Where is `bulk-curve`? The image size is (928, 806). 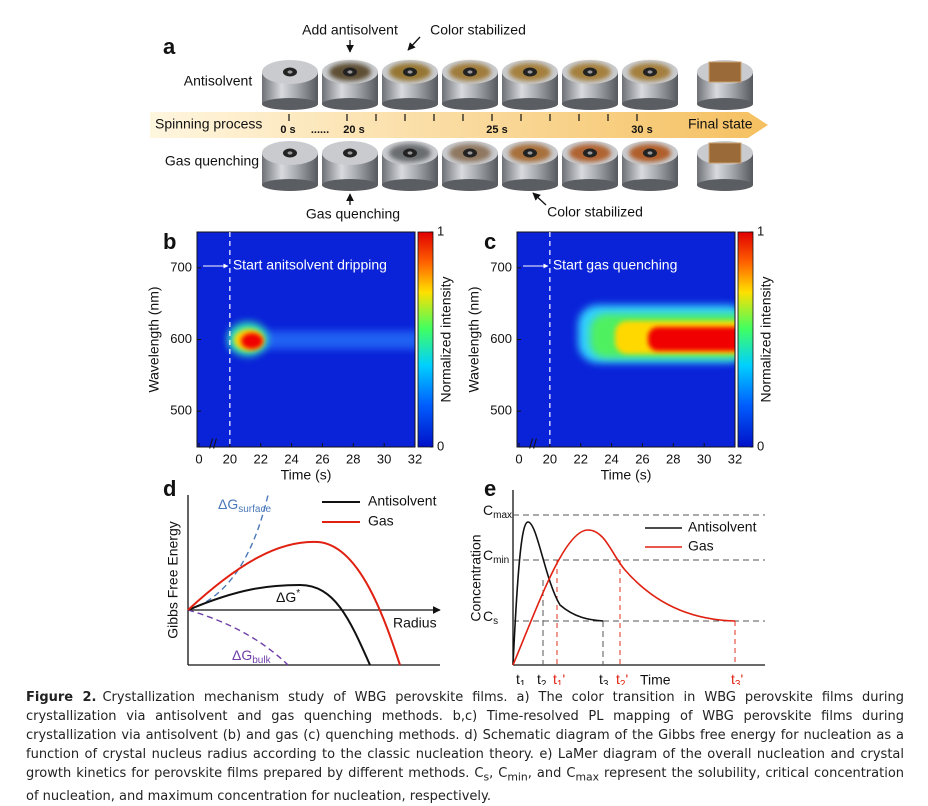
bulk-curve is located at coordinates (238, 637).